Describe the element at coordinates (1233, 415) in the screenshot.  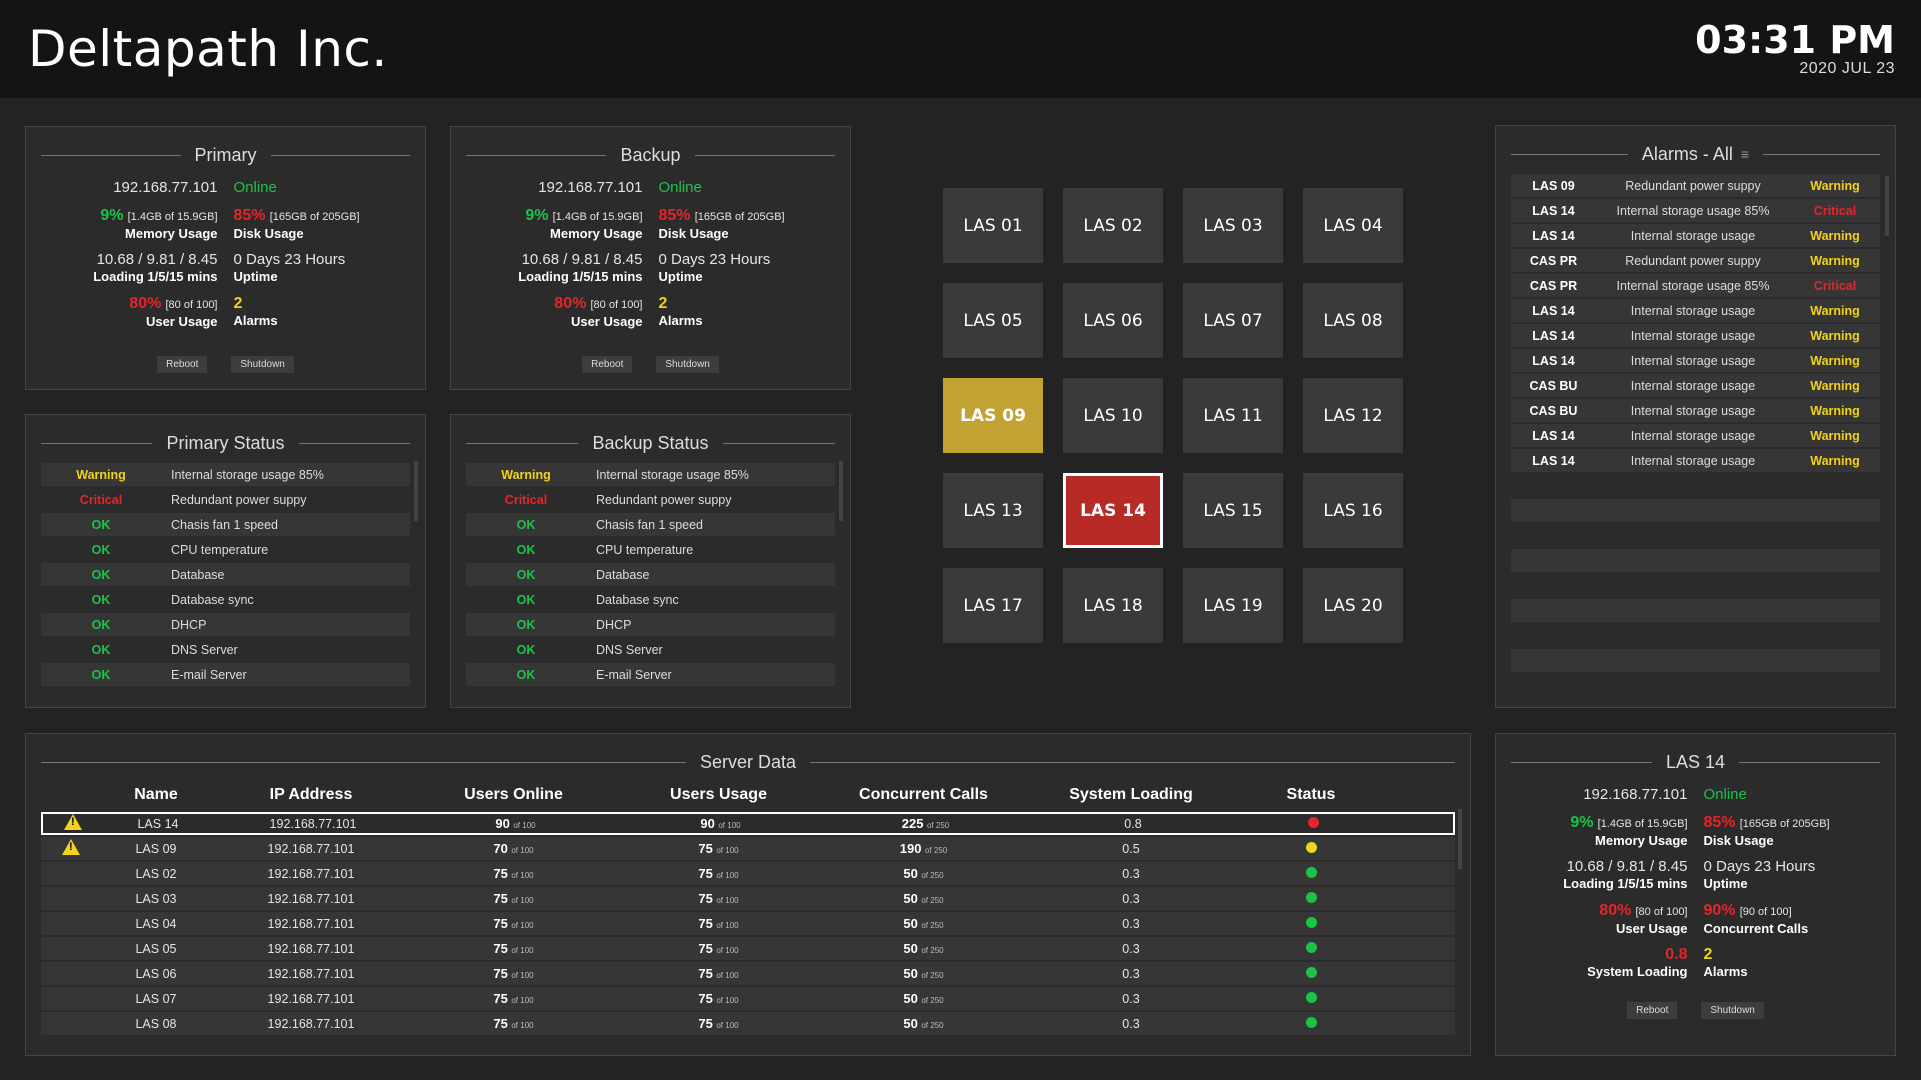
I see `las-tile: LAS 11` at that location.